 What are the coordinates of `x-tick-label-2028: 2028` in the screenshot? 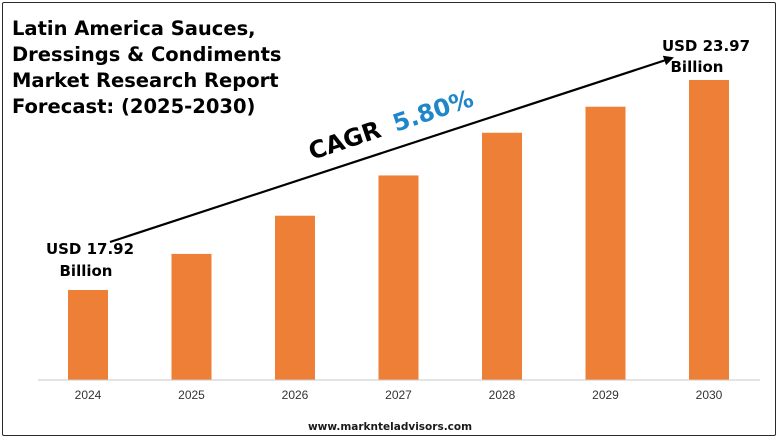 It's located at (502, 395).